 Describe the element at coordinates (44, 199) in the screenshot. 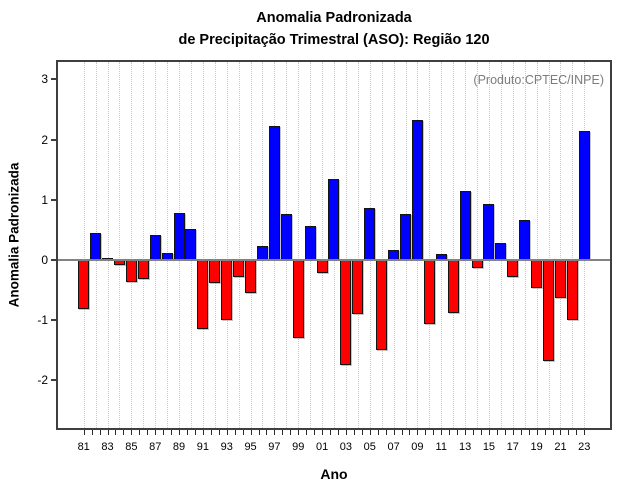

I see `y-tick-label-1: 1` at that location.